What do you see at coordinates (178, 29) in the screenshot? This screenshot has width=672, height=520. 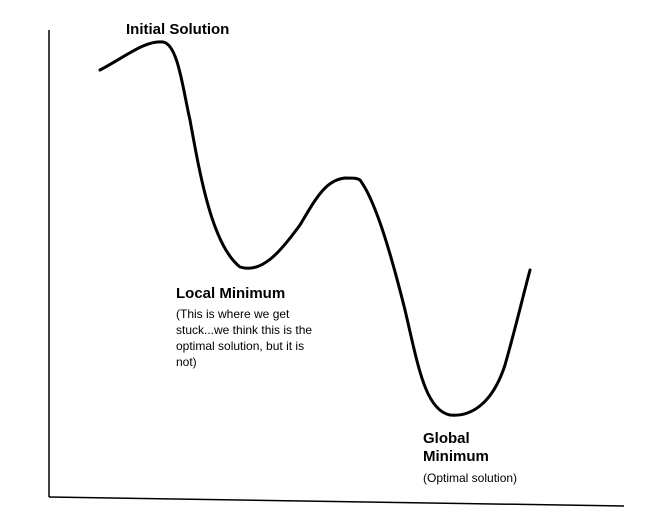 I see `initial-solution-label: Initial Solution` at bounding box center [178, 29].